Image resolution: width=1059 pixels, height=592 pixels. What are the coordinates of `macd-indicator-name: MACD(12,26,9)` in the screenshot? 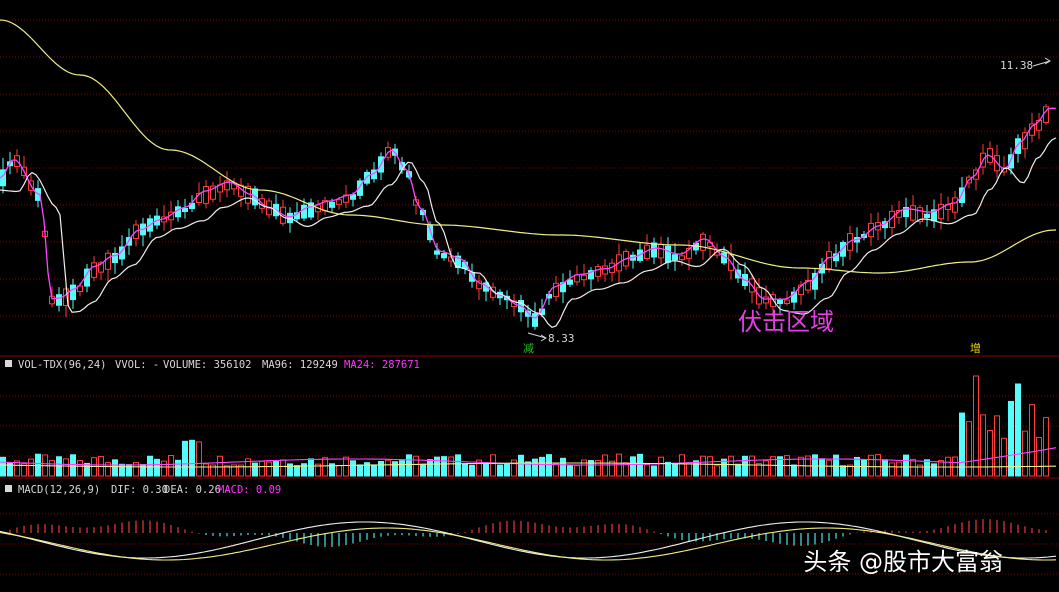 It's located at (59, 490).